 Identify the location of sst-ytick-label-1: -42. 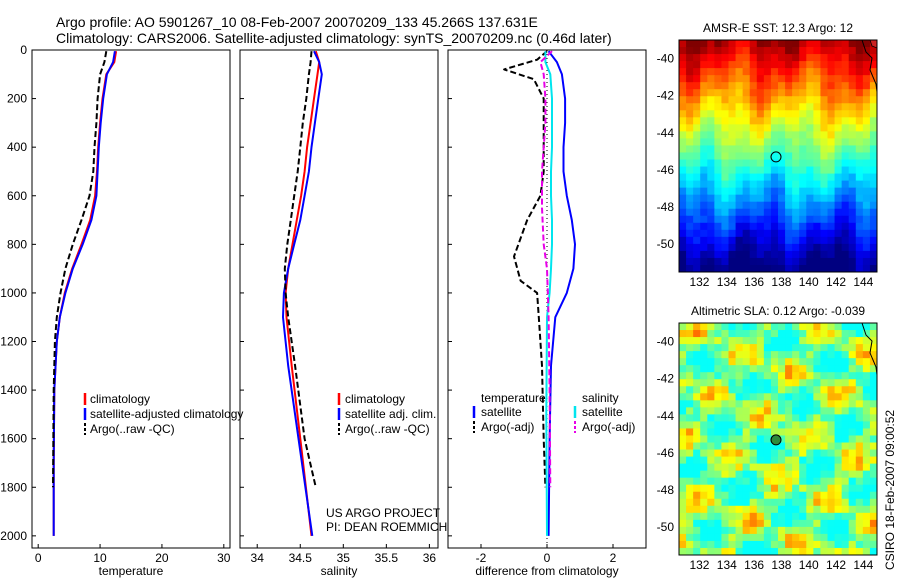
(666, 96).